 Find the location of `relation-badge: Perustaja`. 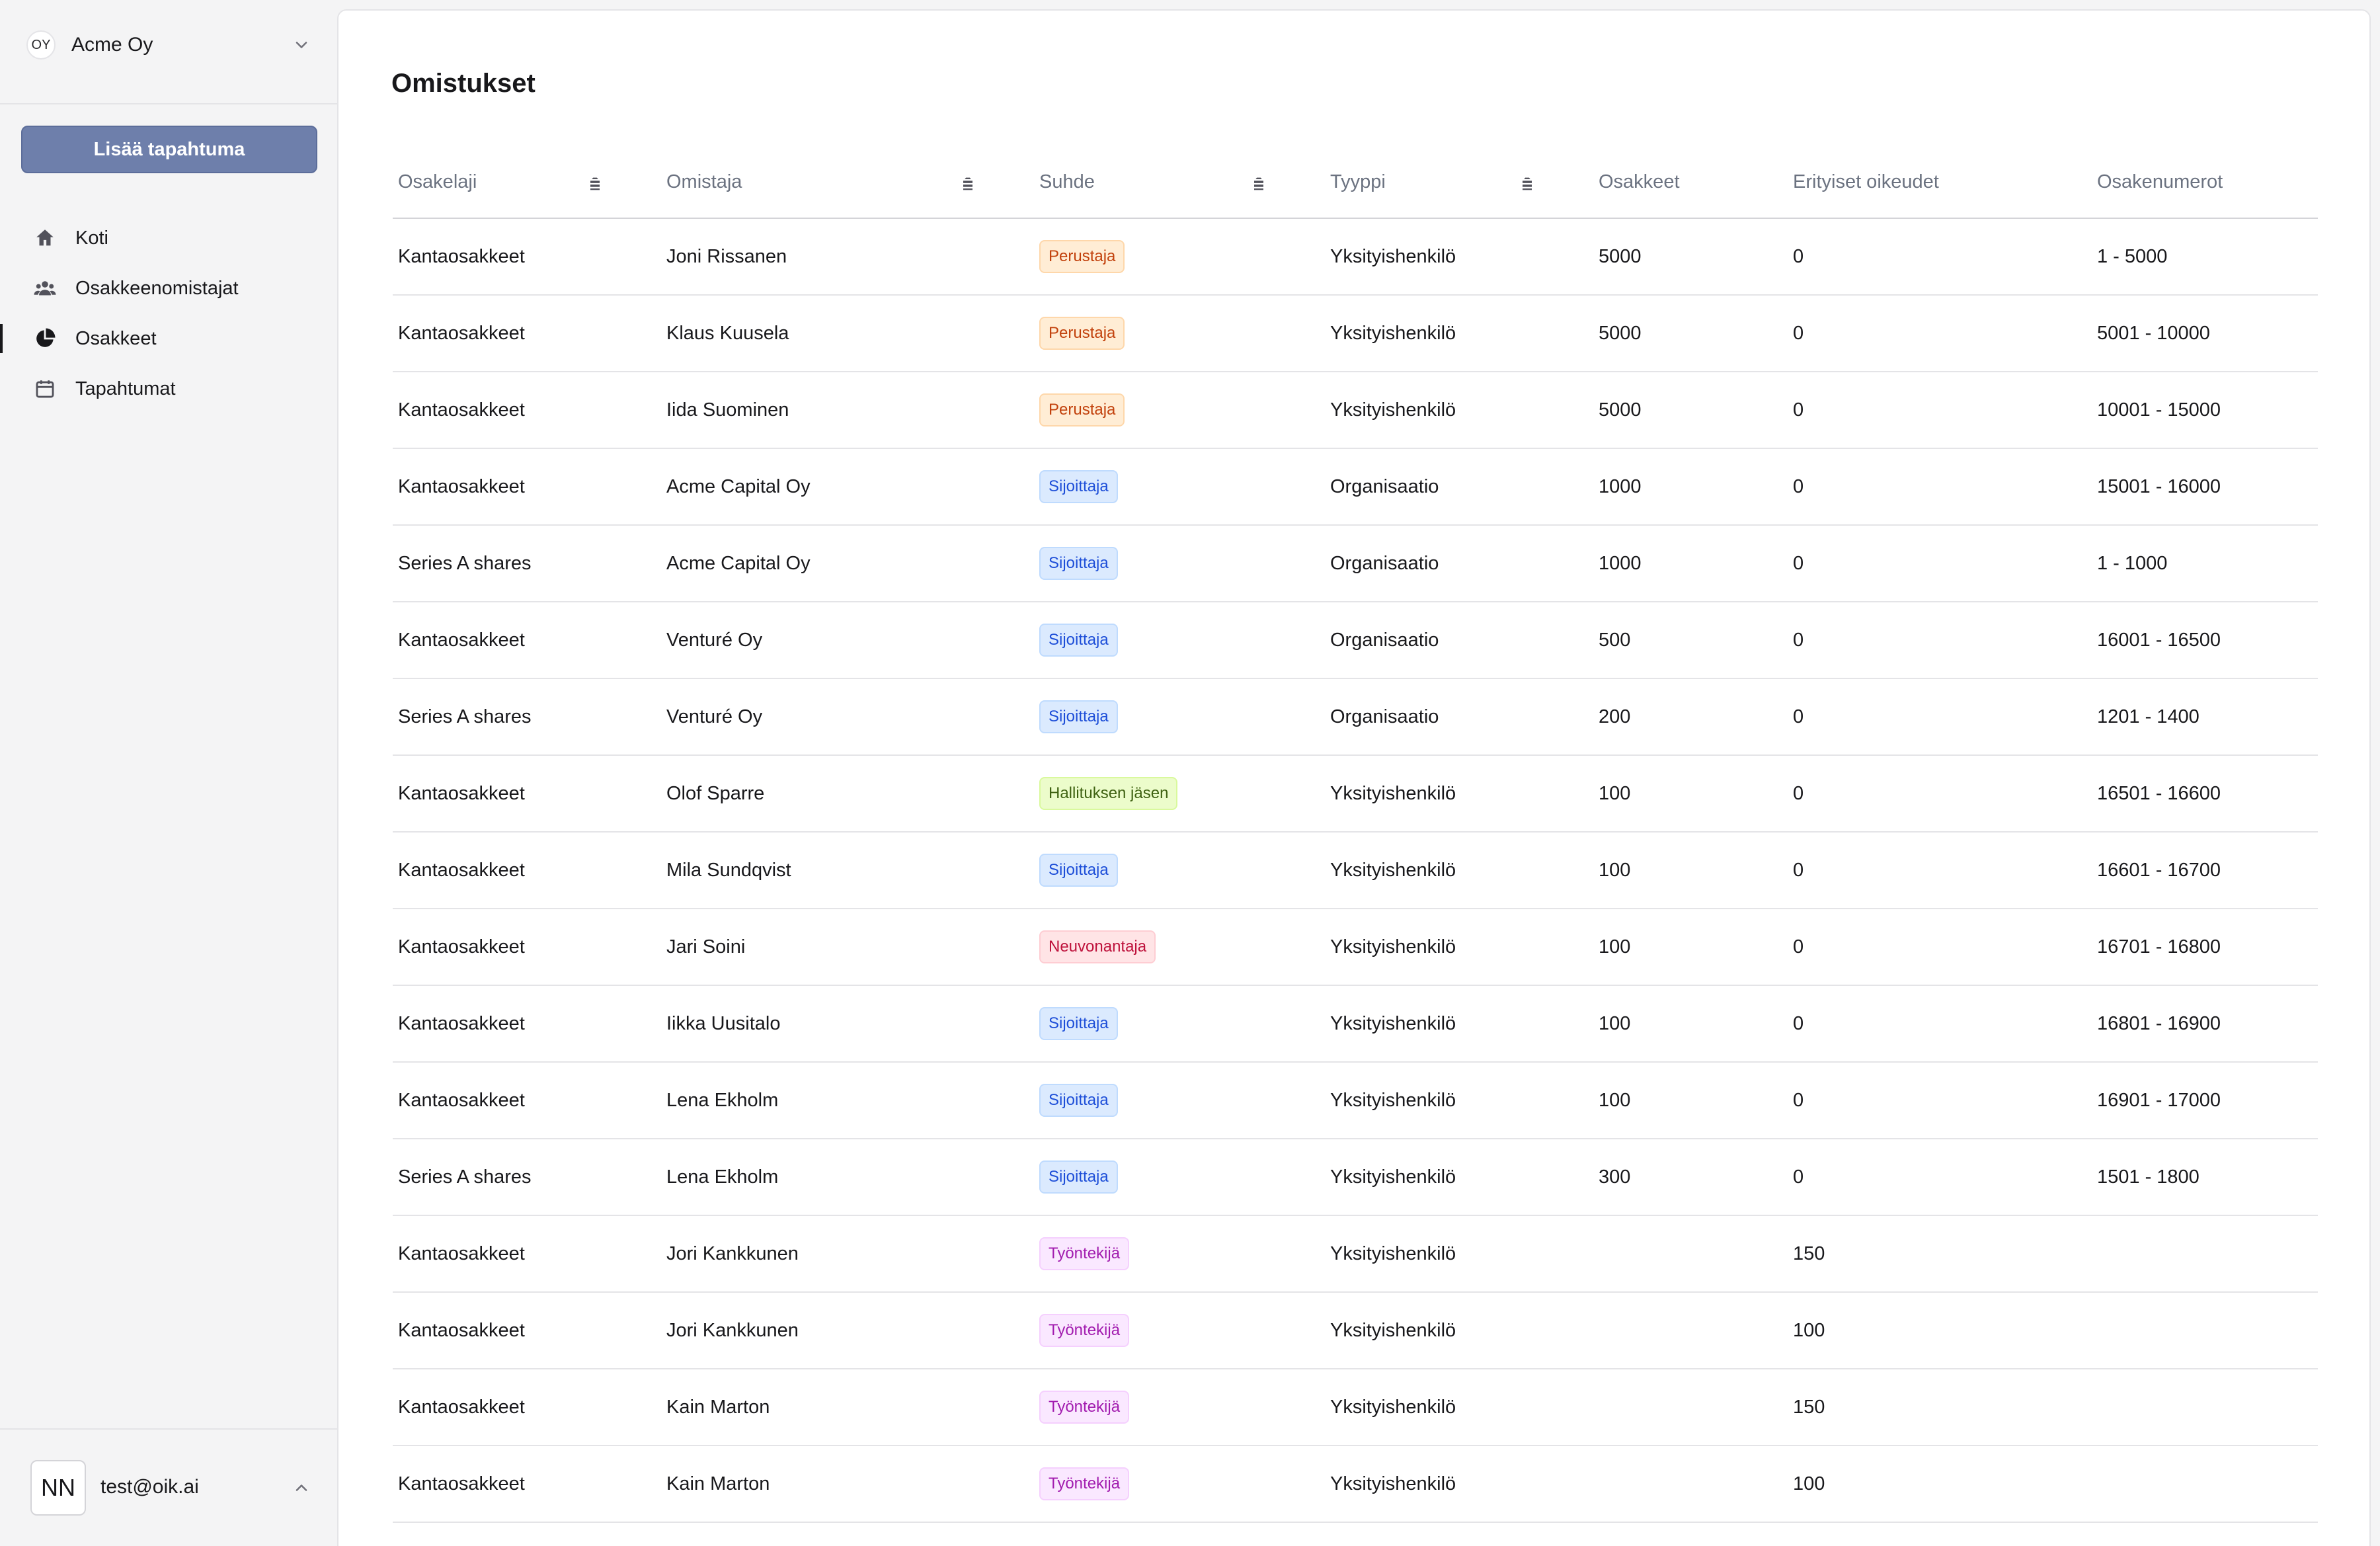

relation-badge: Perustaja is located at coordinates (1082, 333).